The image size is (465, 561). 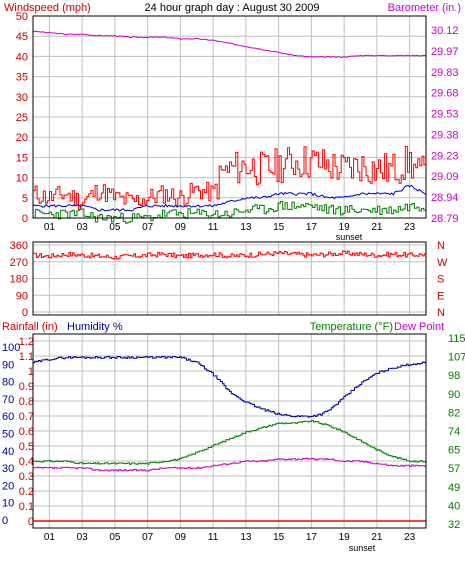 What do you see at coordinates (8, 417) in the screenshot?
I see `humidity-tick-label: 60` at bounding box center [8, 417].